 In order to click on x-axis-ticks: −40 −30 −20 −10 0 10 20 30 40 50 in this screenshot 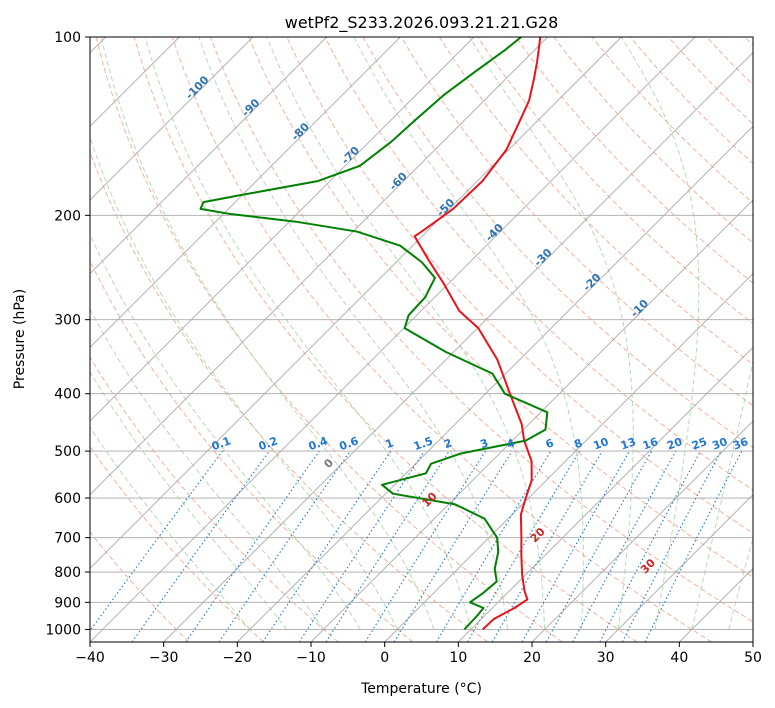, I will do `click(418, 654)`.